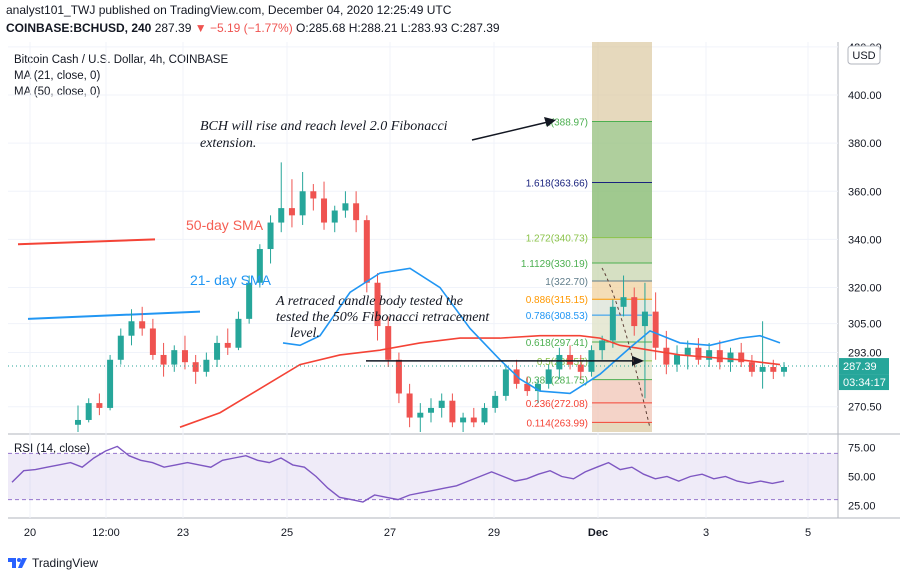 Image resolution: width=900 pixels, height=581 pixels. Describe the element at coordinates (369, 301) in the screenshot. I see `annotation-retrace-1: A retraced candle body tested the` at that location.